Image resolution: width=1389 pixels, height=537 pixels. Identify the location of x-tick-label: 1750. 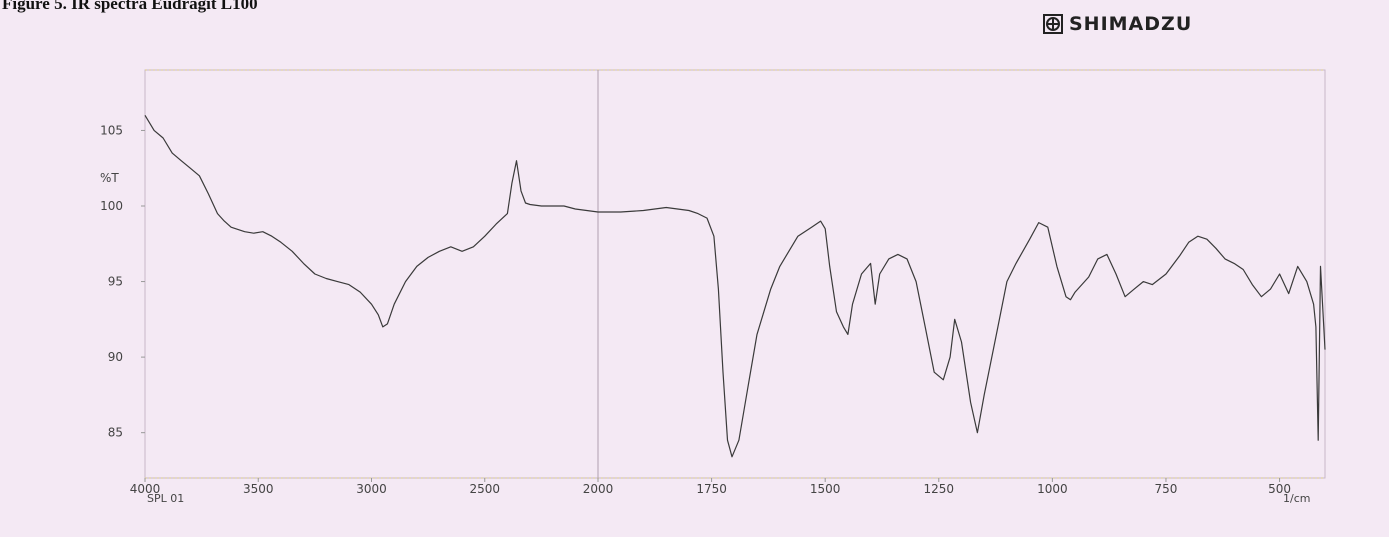
(711, 489).